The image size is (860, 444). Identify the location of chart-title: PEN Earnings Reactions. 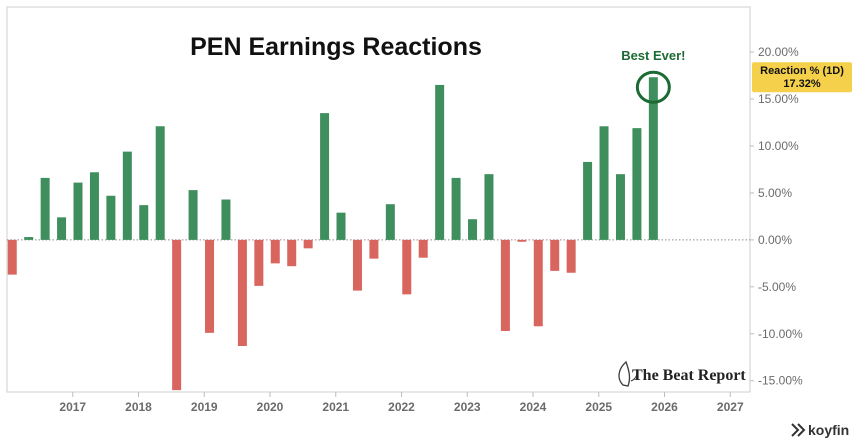
(336, 47).